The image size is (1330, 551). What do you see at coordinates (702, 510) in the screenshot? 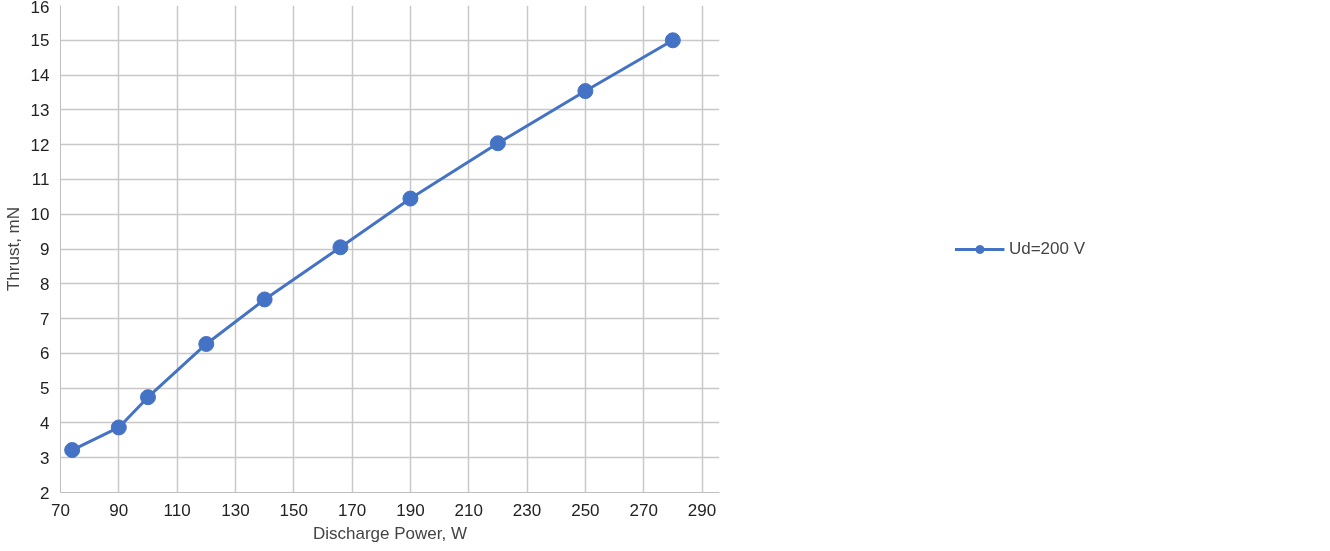
I see `x-tick-label: 290` at bounding box center [702, 510].